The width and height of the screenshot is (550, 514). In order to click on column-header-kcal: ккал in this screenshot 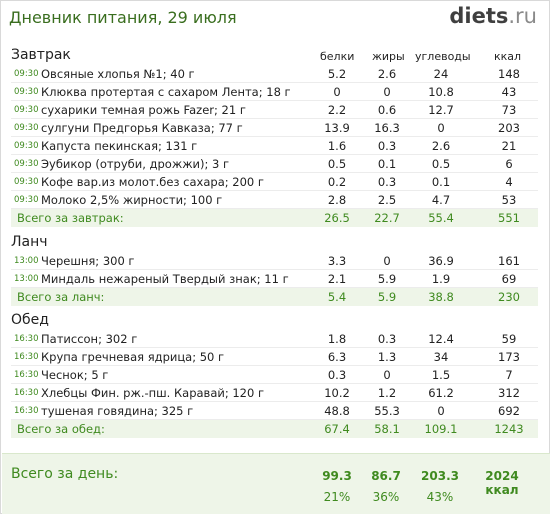, I will do `click(508, 56)`.